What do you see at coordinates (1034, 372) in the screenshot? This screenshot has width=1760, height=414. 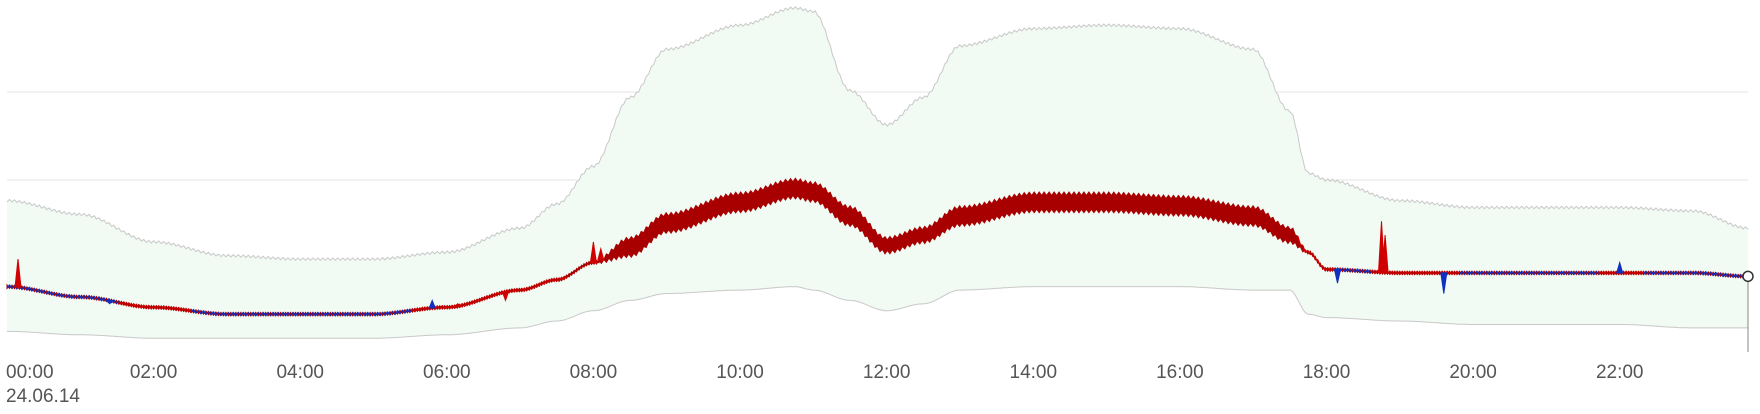 I see `x-tick-label: 14:00` at bounding box center [1034, 372].